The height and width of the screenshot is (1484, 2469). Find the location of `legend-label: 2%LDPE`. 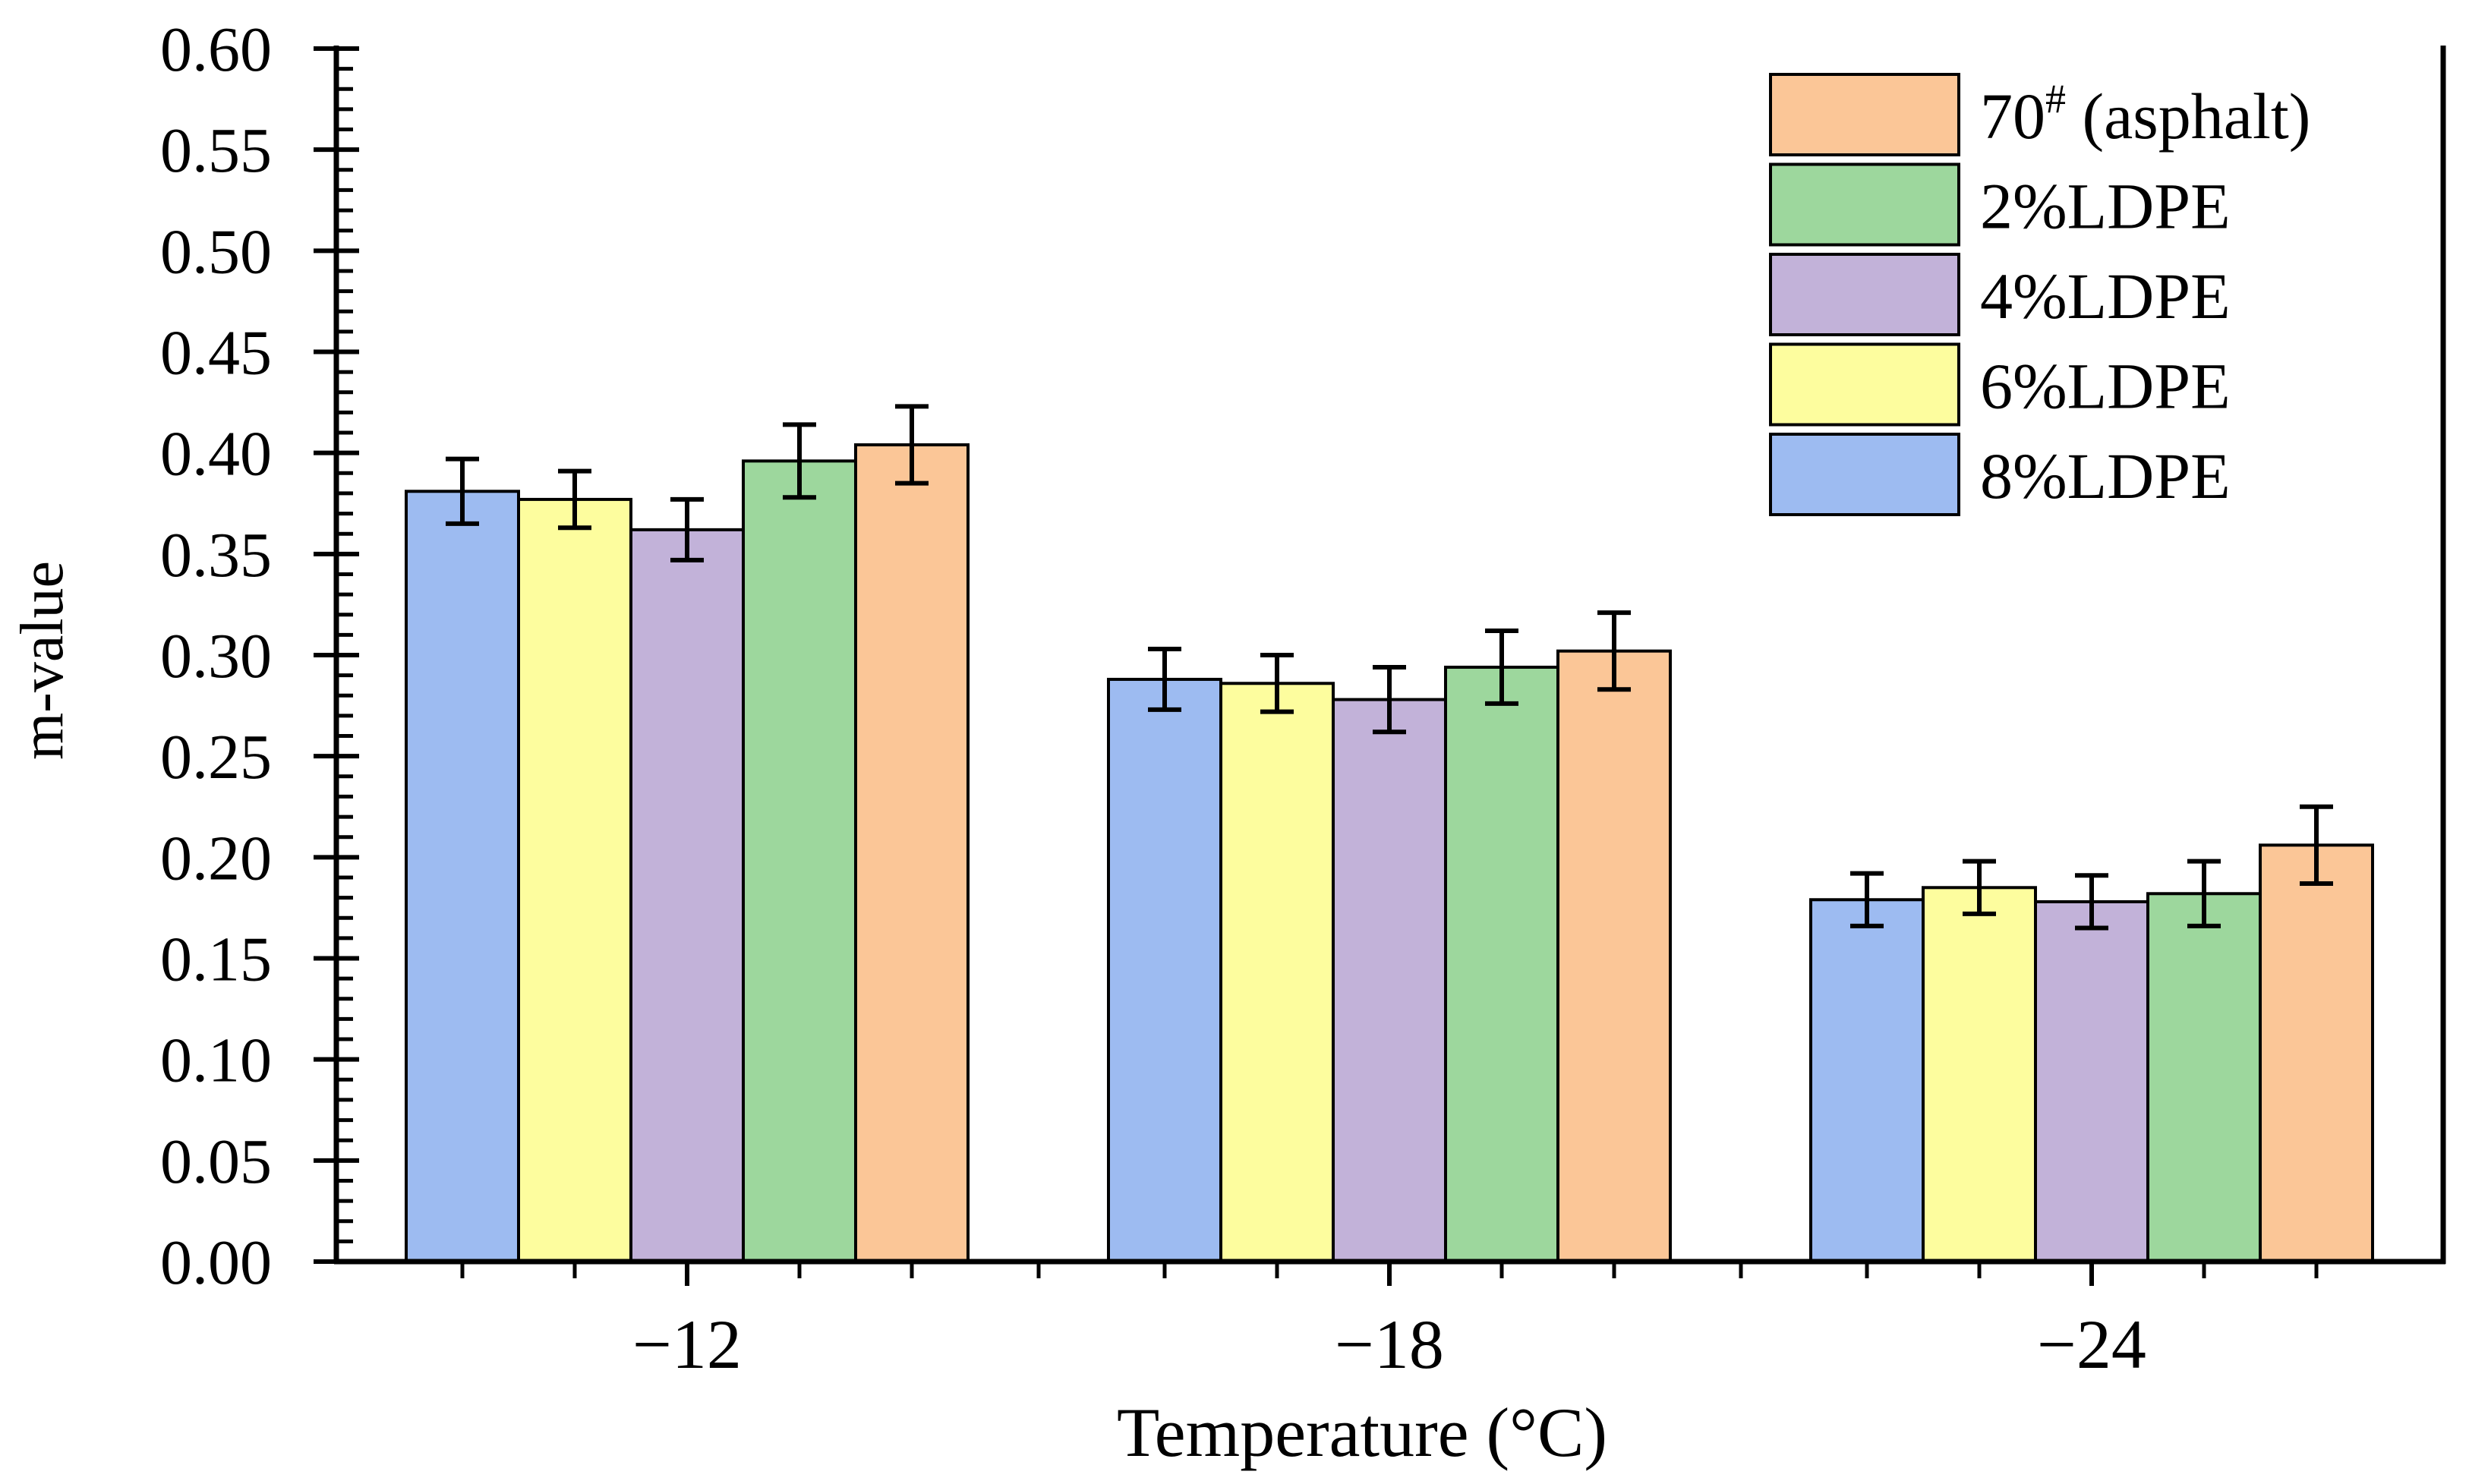

legend-label: 2%LDPE is located at coordinates (2105, 206).